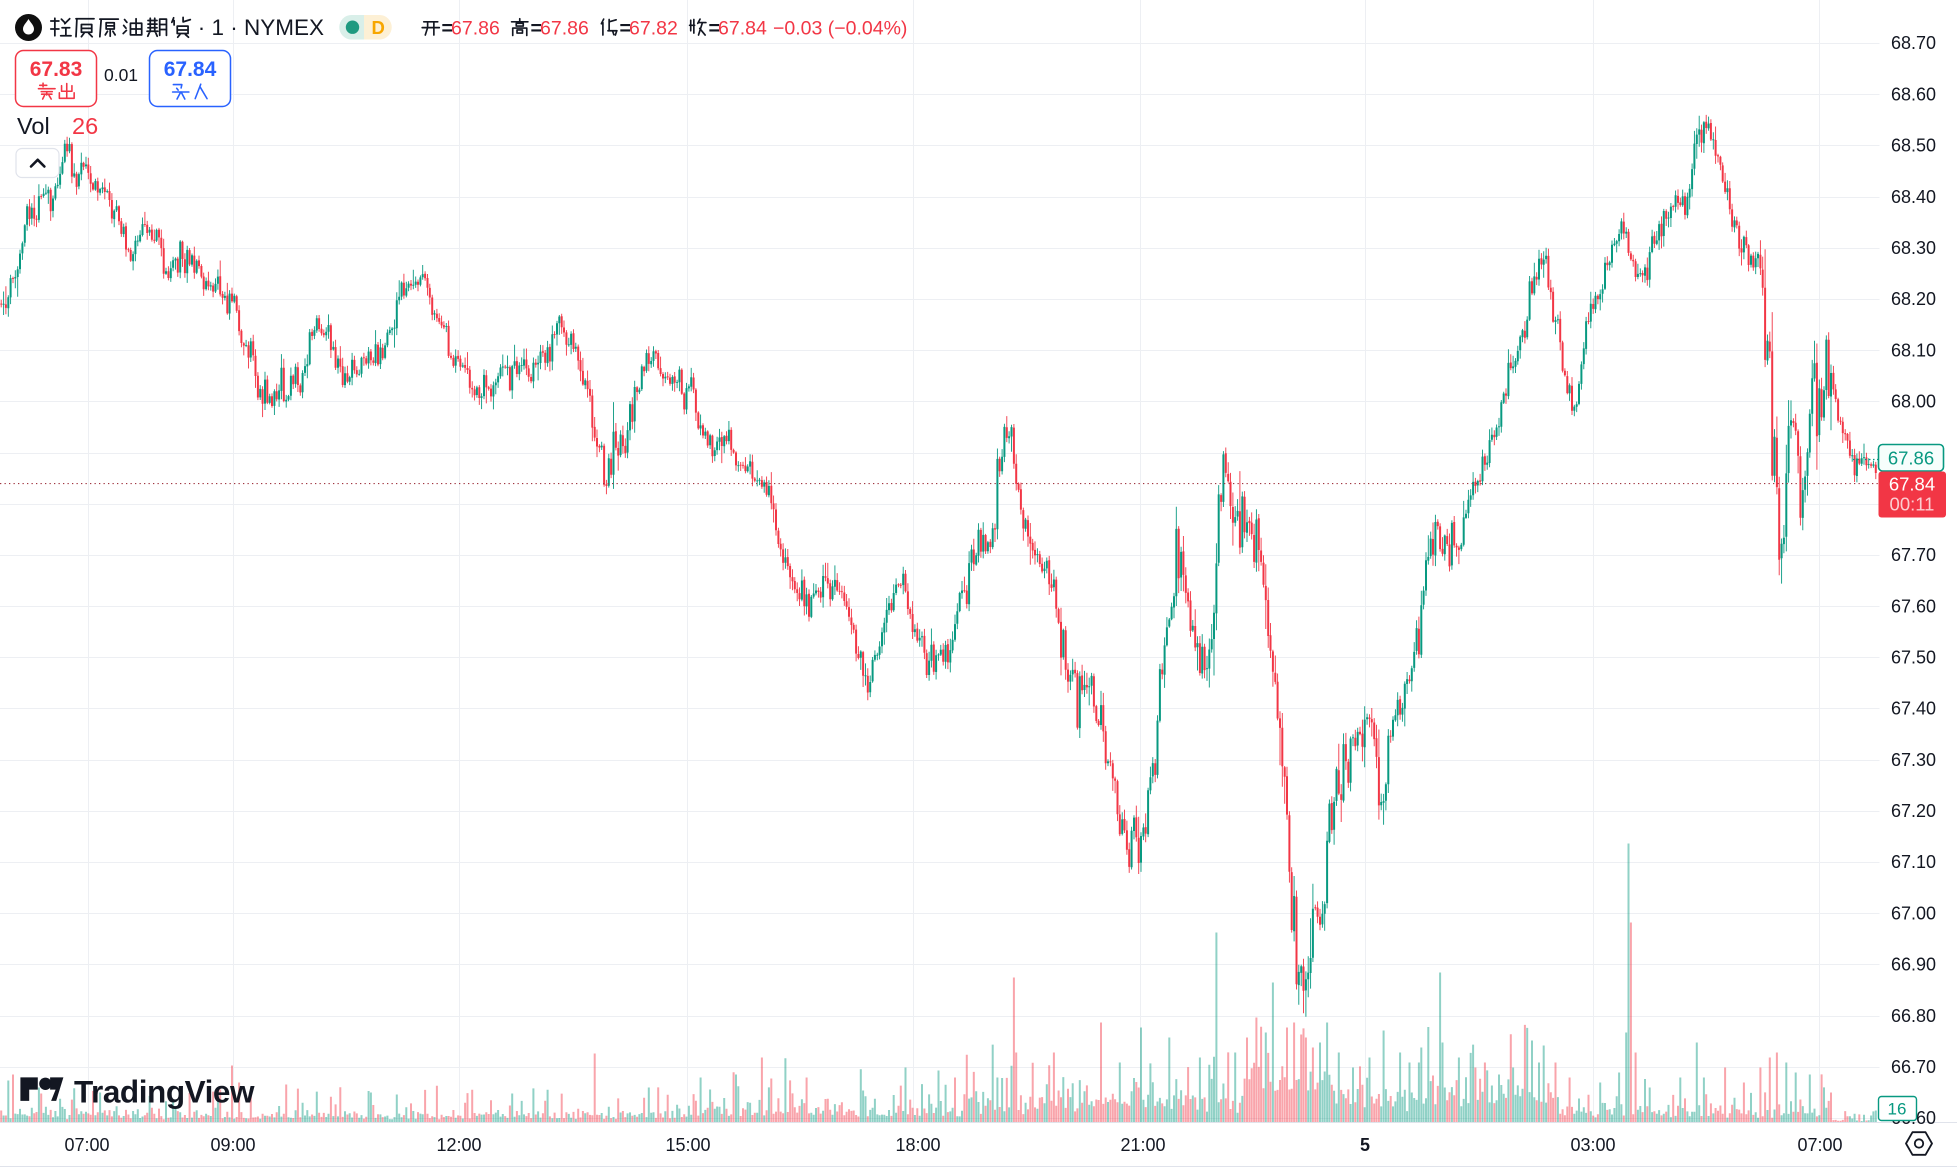  What do you see at coordinates (1913, 606) in the screenshot?
I see `svg-text: 67.60` at bounding box center [1913, 606].